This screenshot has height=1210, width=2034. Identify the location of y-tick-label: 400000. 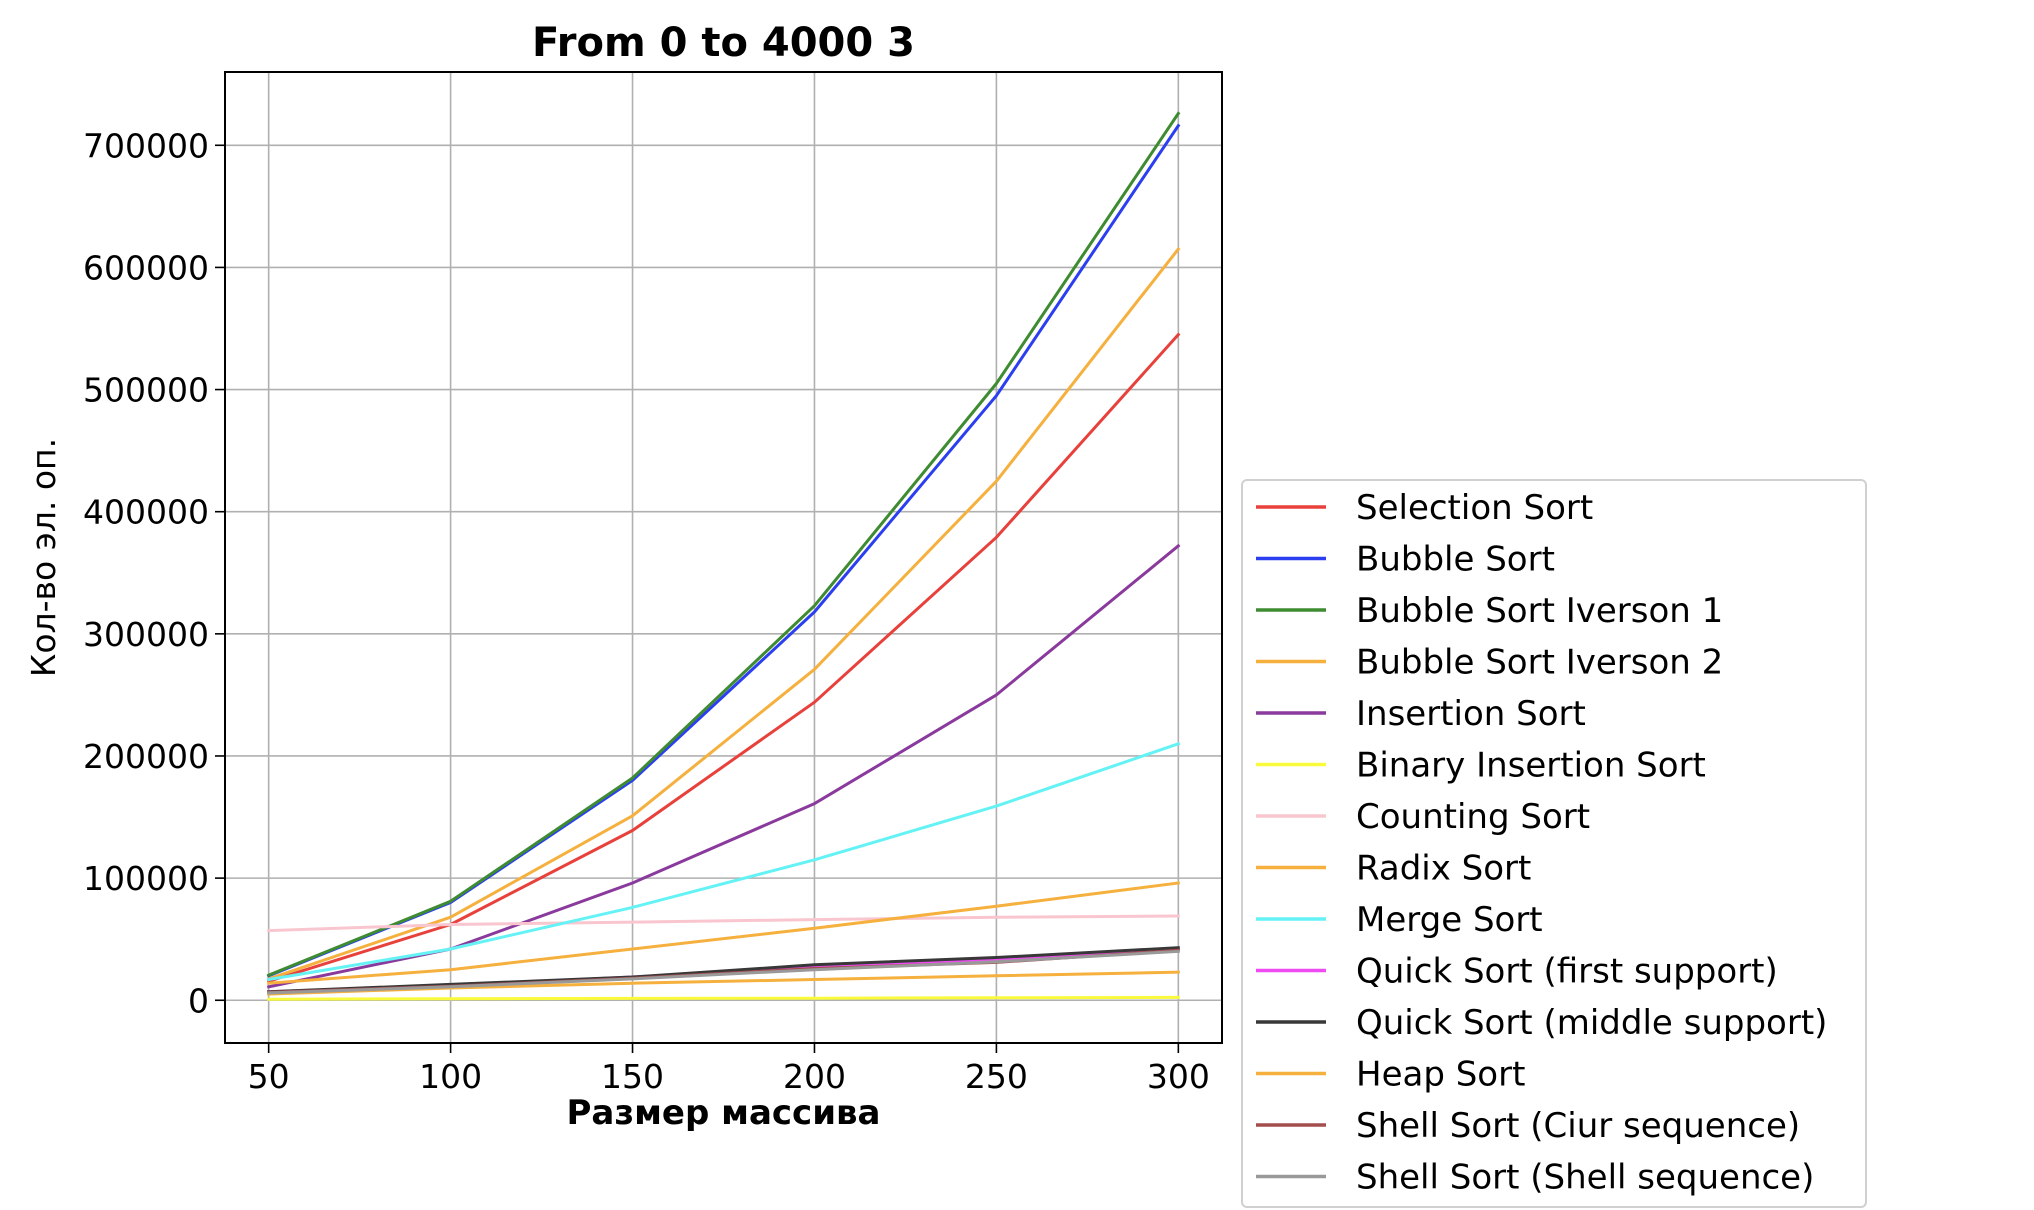
(146, 512).